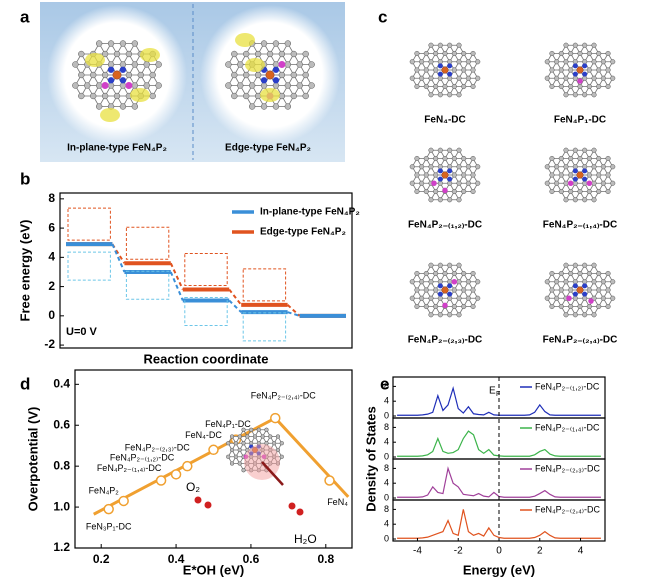 The image size is (669, 582). I want to click on point-label: FeN₄P₂, so click(104, 490).